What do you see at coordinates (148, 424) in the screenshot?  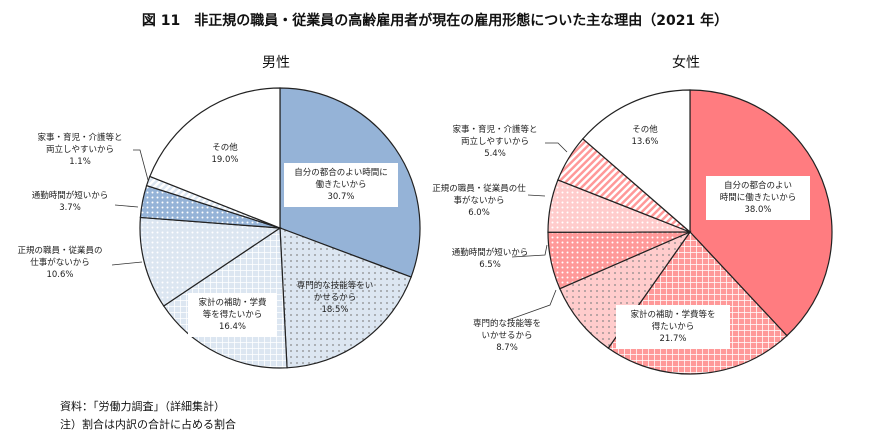 I see `footnote: 注）割合は内訳の合計に占める割合` at bounding box center [148, 424].